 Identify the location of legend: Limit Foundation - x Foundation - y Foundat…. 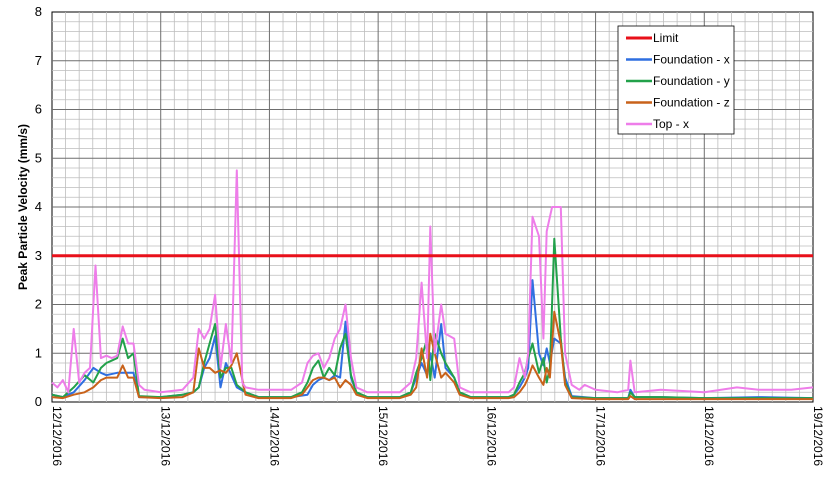
(676, 80).